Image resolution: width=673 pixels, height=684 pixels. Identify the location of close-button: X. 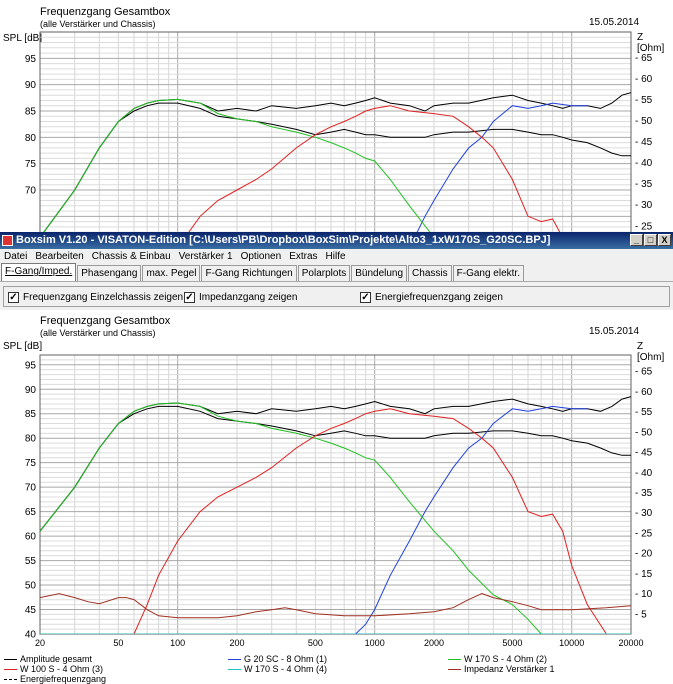
(664, 240).